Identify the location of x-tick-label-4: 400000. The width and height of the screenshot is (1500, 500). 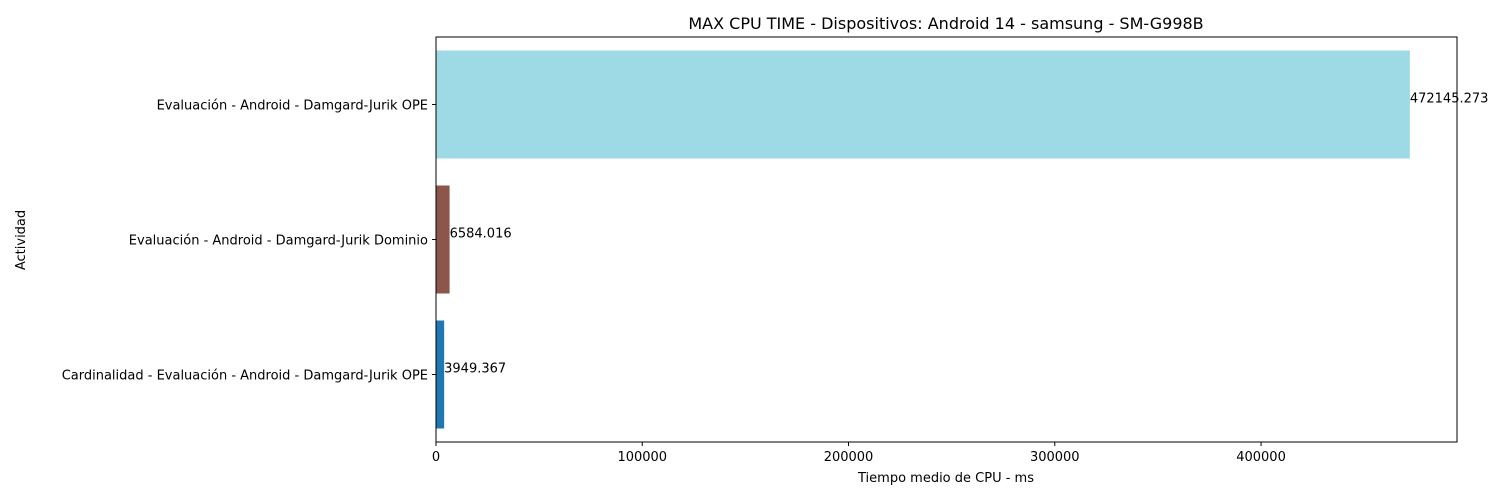
(1261, 457).